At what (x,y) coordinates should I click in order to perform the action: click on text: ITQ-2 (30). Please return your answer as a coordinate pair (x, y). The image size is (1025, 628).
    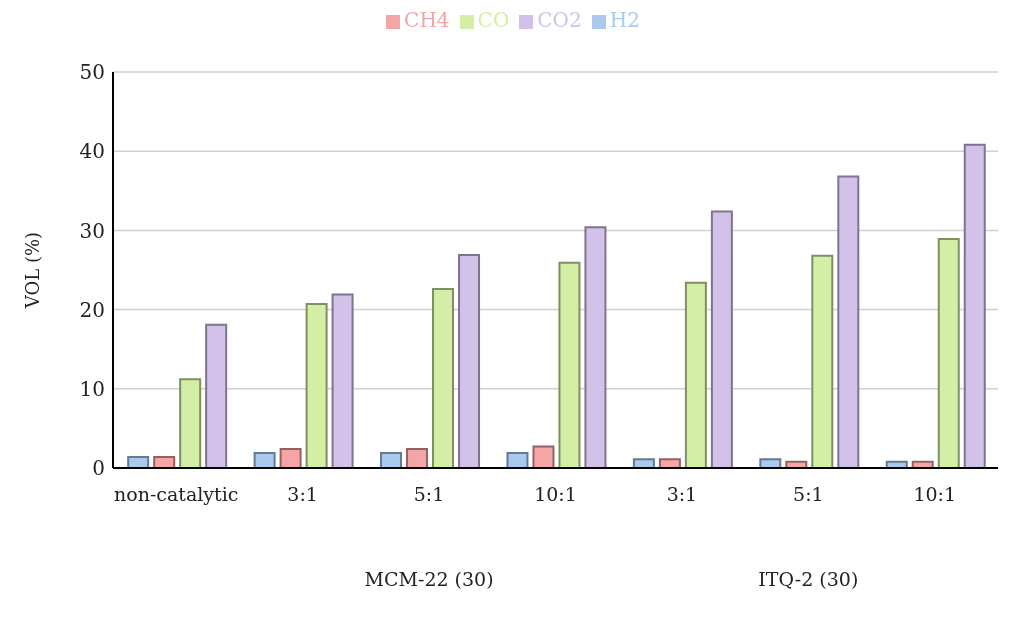
    Looking at the image, I should click on (808, 579).